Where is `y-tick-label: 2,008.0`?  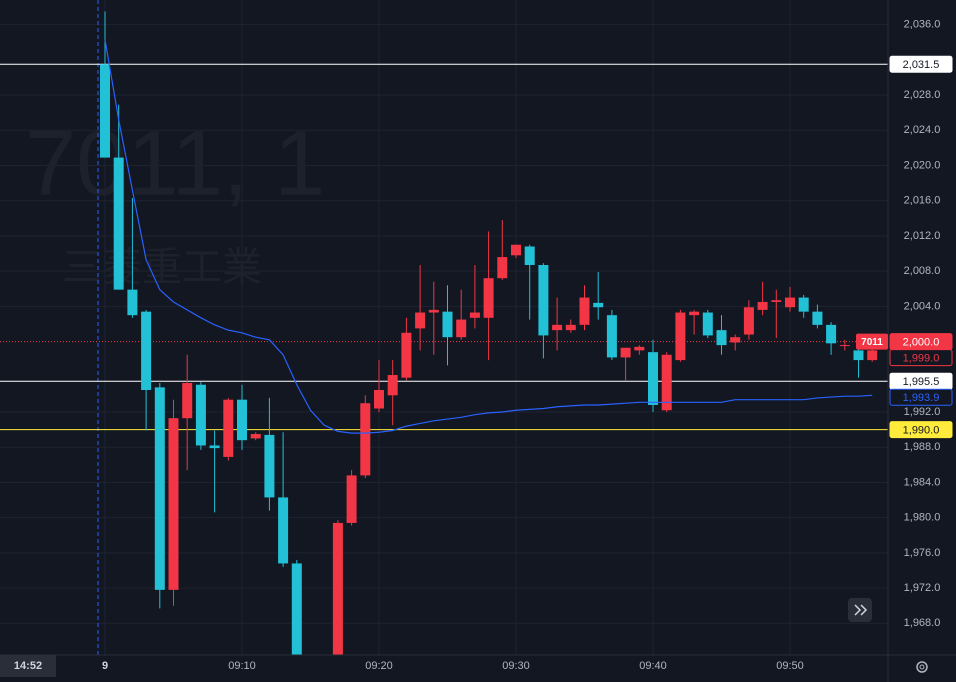 y-tick-label: 2,008.0 is located at coordinates (922, 271).